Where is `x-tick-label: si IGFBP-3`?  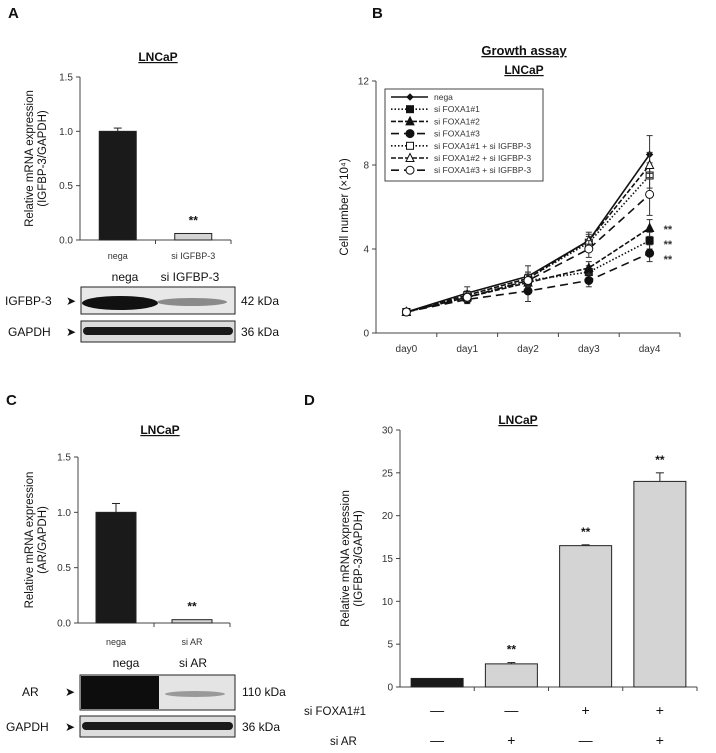
x-tick-label: si IGFBP-3 is located at coordinates (193, 256).